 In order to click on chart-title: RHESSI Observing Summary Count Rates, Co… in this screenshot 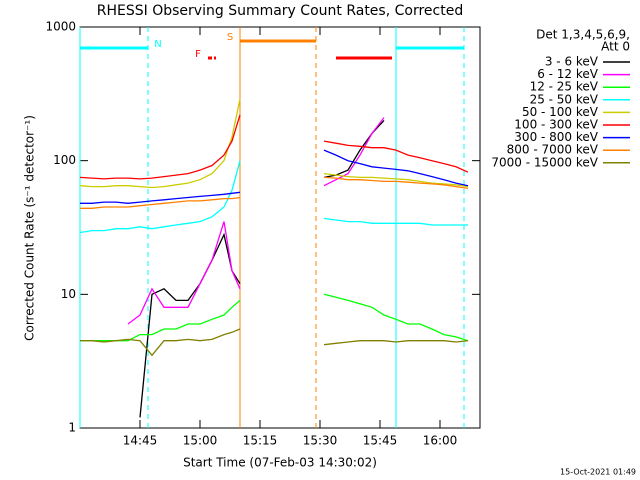, I will do `click(280, 11)`.